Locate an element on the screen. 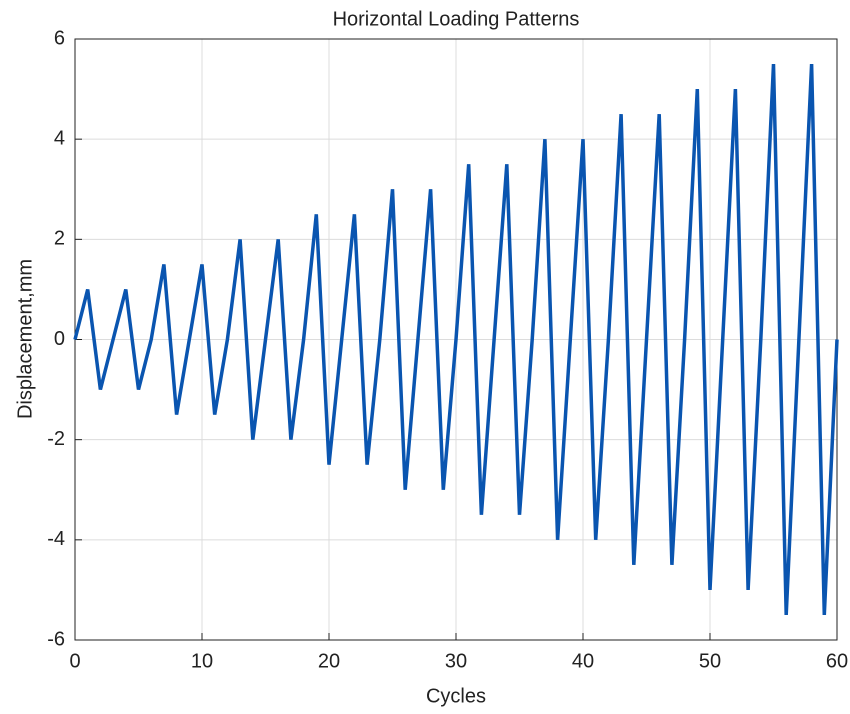  x-tick-label: 10 is located at coordinates (202, 661).